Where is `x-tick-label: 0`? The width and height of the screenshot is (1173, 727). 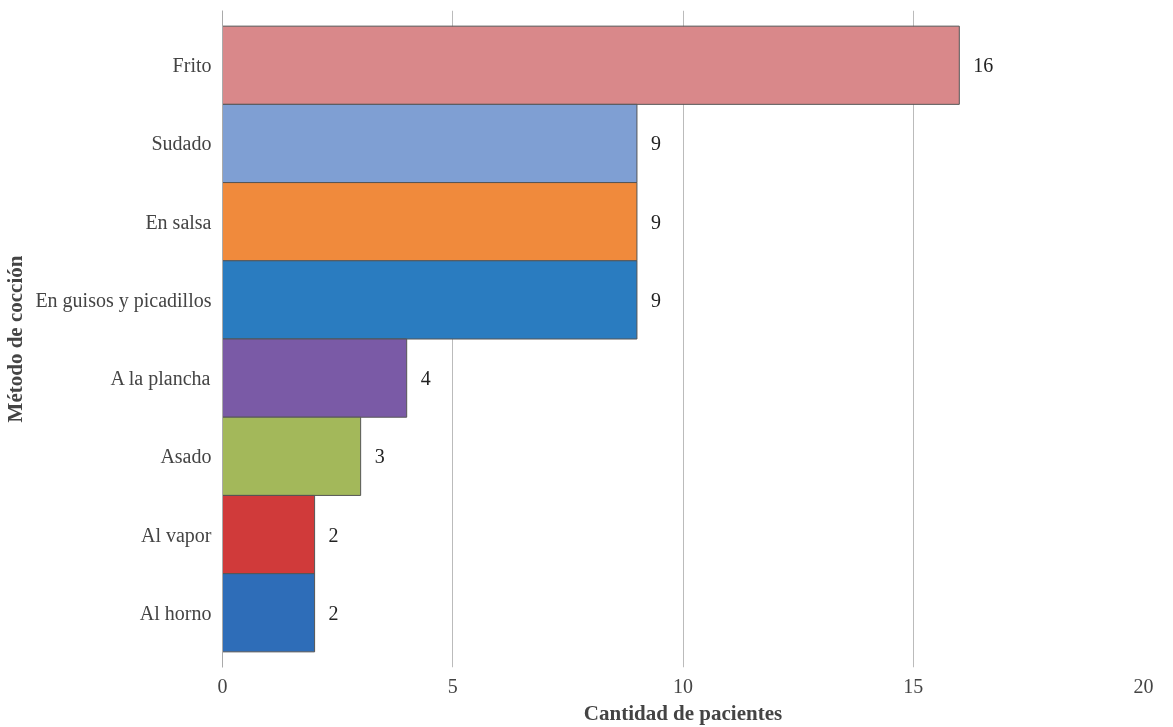 x-tick-label: 0 is located at coordinates (222, 685).